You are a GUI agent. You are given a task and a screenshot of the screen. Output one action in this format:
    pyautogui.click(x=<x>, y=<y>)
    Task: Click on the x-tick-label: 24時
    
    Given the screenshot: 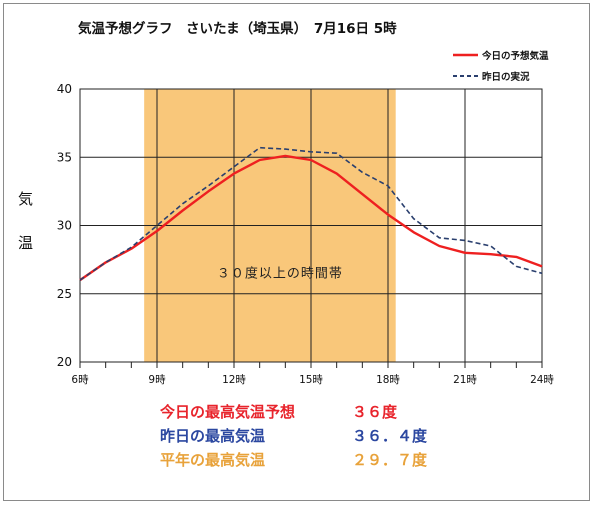 What is the action you would take?
    pyautogui.click(x=542, y=380)
    